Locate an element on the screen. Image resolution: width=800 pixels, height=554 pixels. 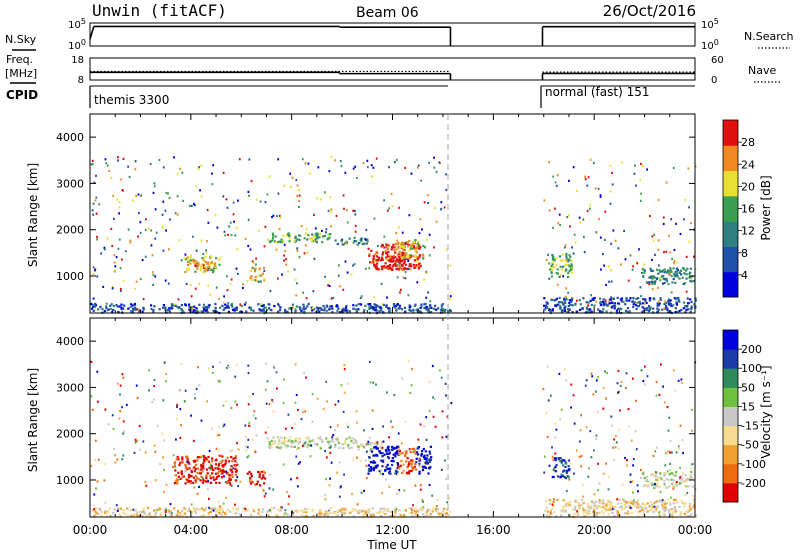
cpid-label: CPID is located at coordinates (22, 95).